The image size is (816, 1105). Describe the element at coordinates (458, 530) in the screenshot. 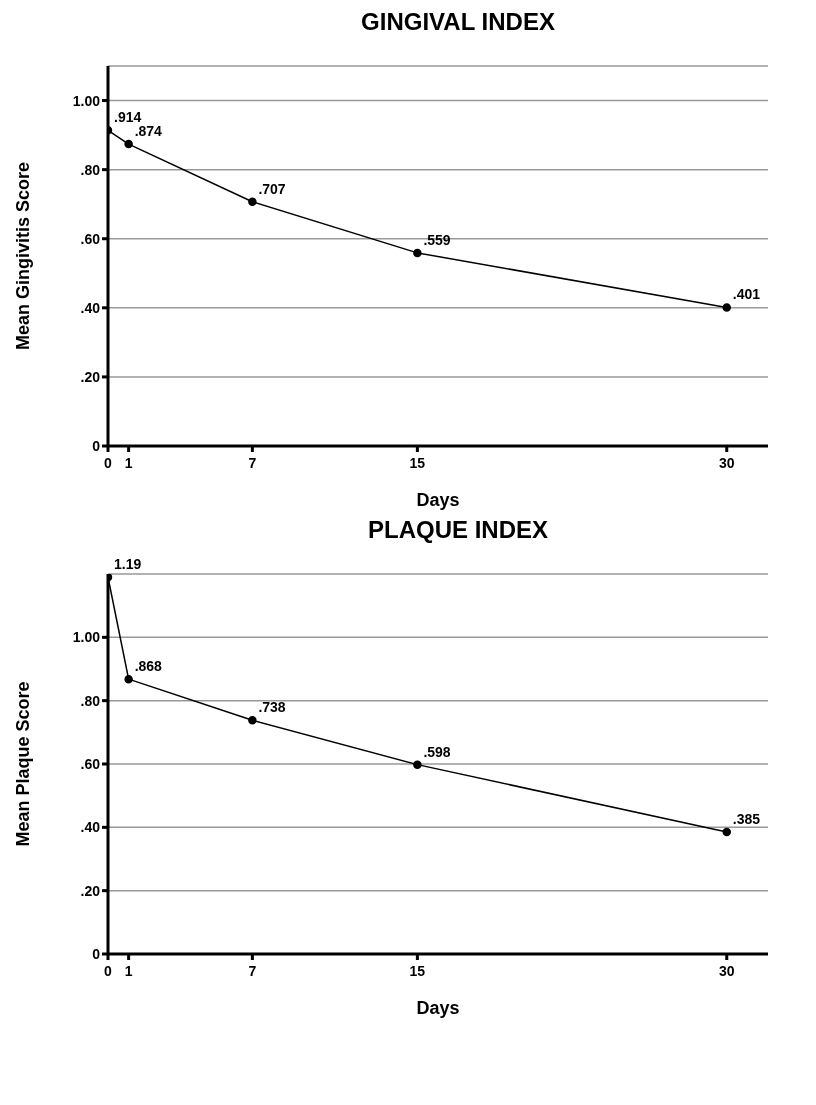

I see `chart-title: PLAQUE INDEX` at that location.